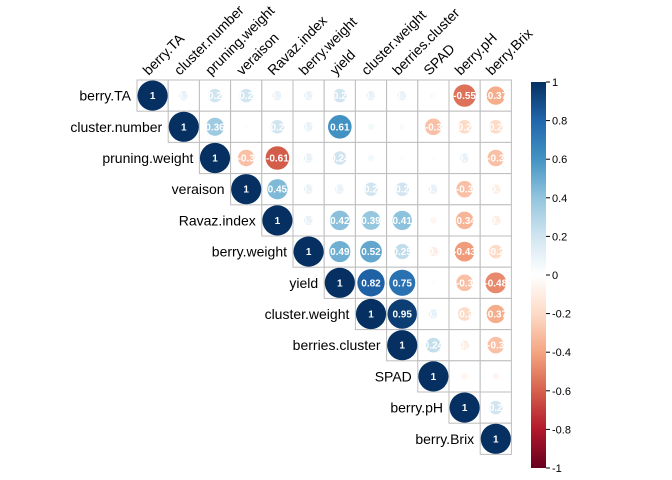 This screenshot has height=480, width=672. What do you see at coordinates (433, 220) in the screenshot?
I see `corr-circle-Ravaz.index-SPAD` at bounding box center [433, 220].